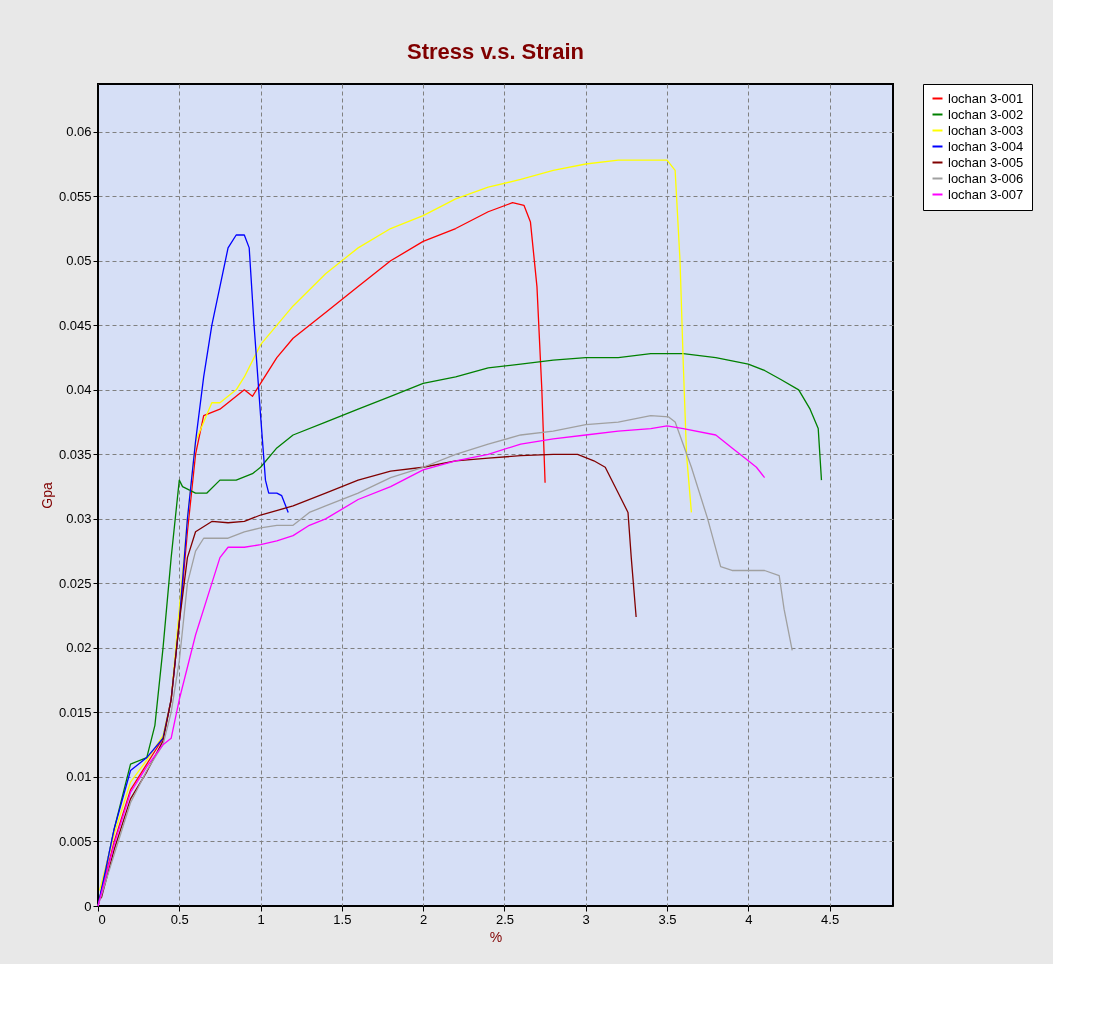 This screenshot has height=1023, width=1102. Describe the element at coordinates (667, 919) in the screenshot. I see `x-tick-label: 3.5` at that location.